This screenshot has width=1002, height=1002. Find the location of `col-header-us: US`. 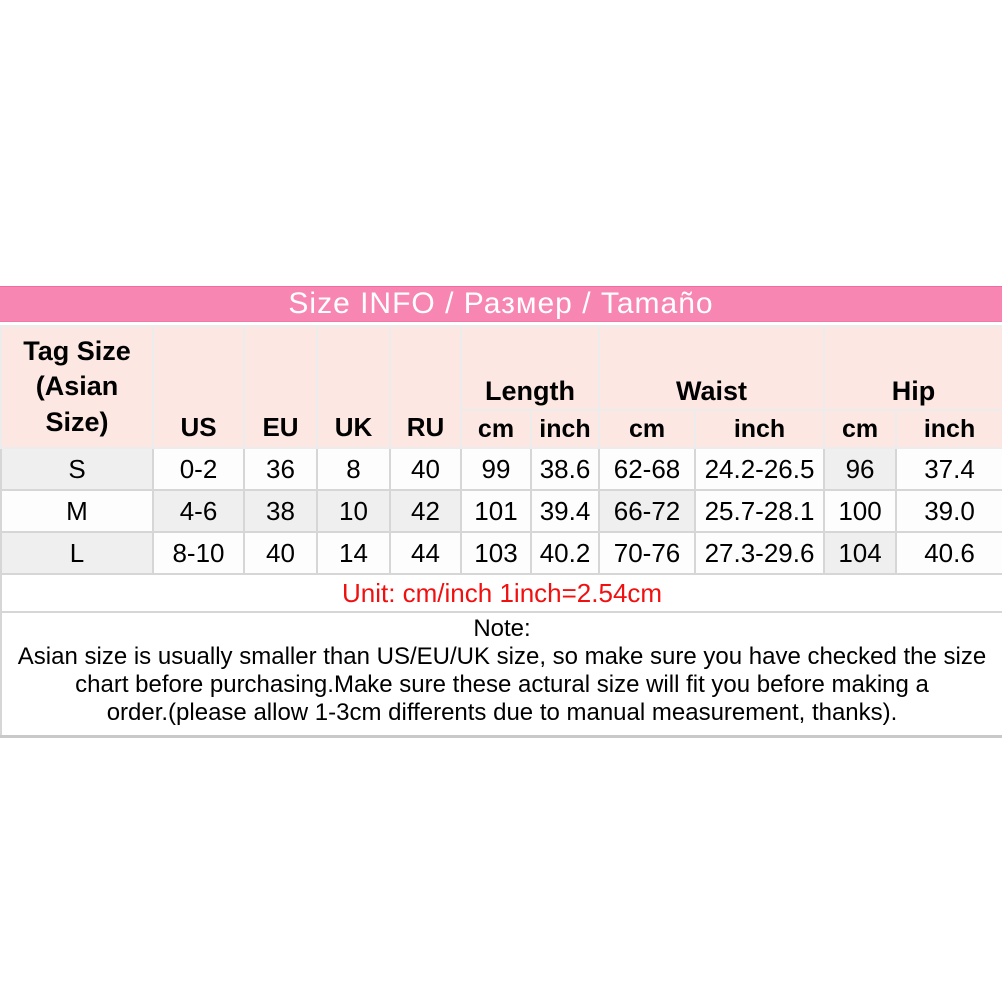

col-header-us: US is located at coordinates (198, 387).